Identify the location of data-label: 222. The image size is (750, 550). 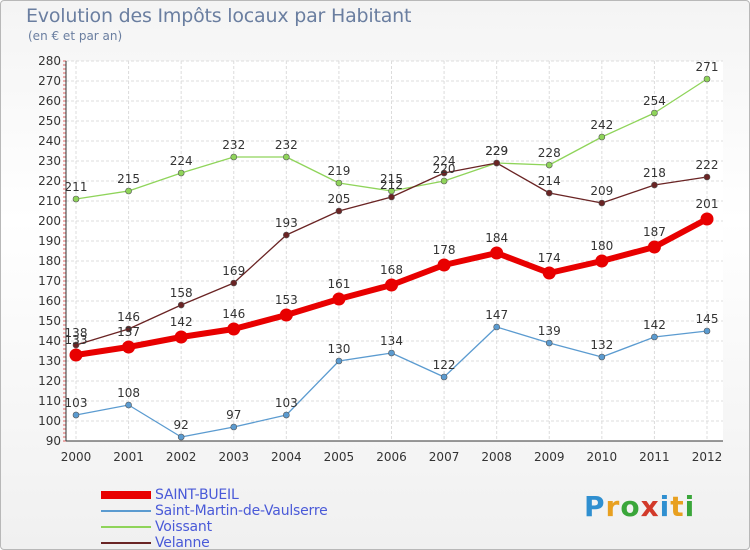
(707, 165).